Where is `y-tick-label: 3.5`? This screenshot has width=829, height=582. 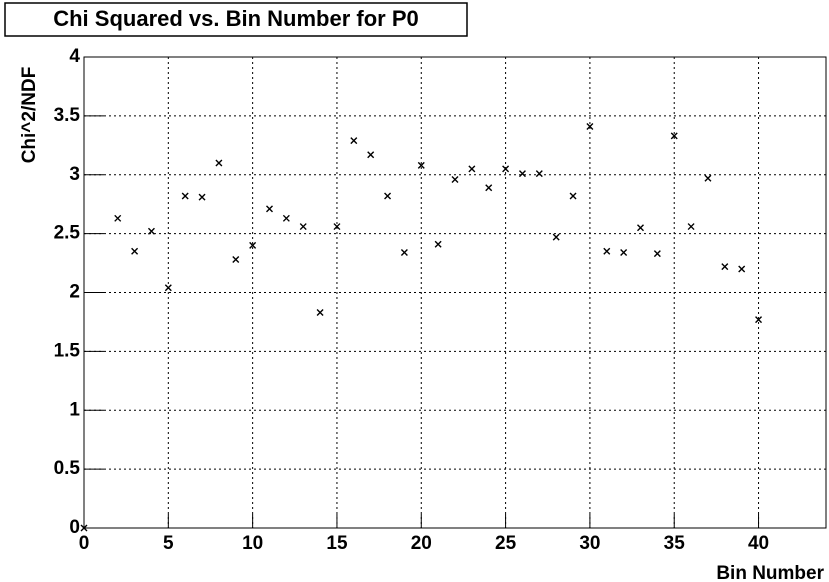
y-tick-label: 3.5 is located at coordinates (67, 115).